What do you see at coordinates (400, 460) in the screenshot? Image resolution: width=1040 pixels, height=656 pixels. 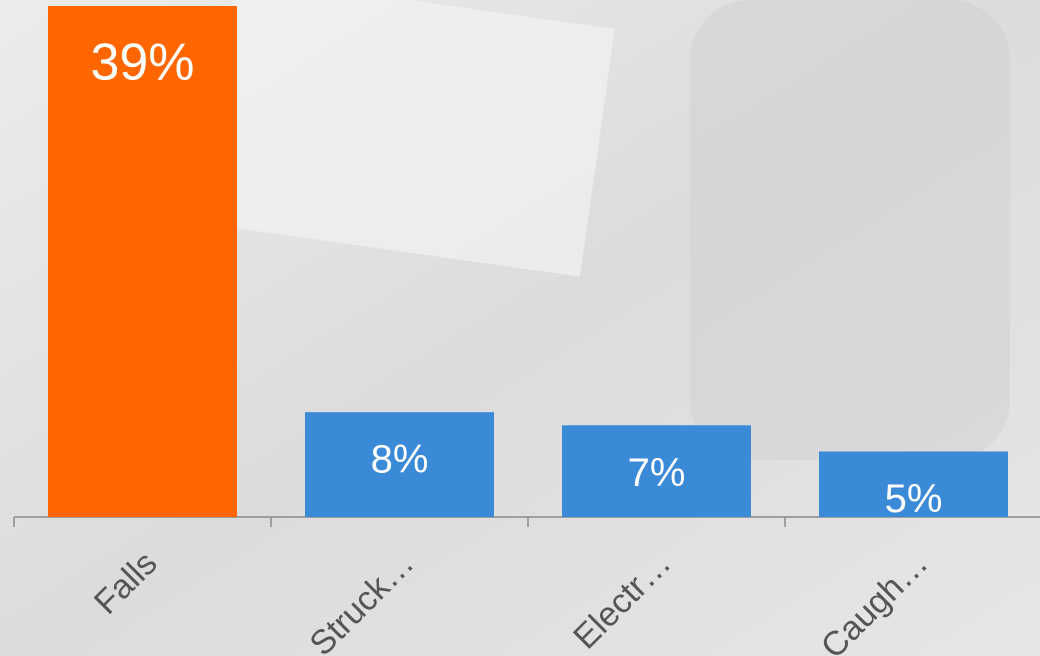 I see `value-label: 8%` at bounding box center [400, 460].